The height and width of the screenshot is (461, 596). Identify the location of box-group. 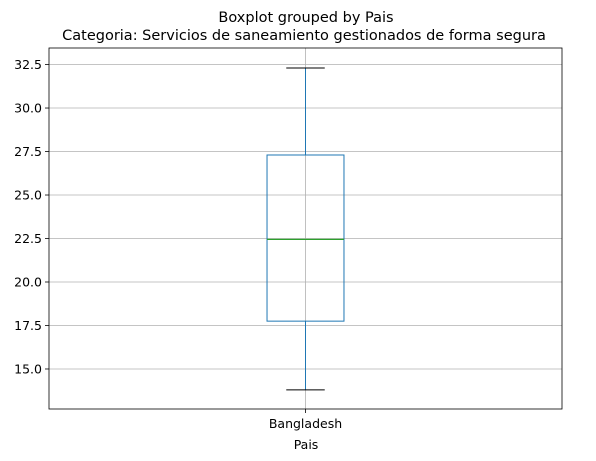
(305, 229).